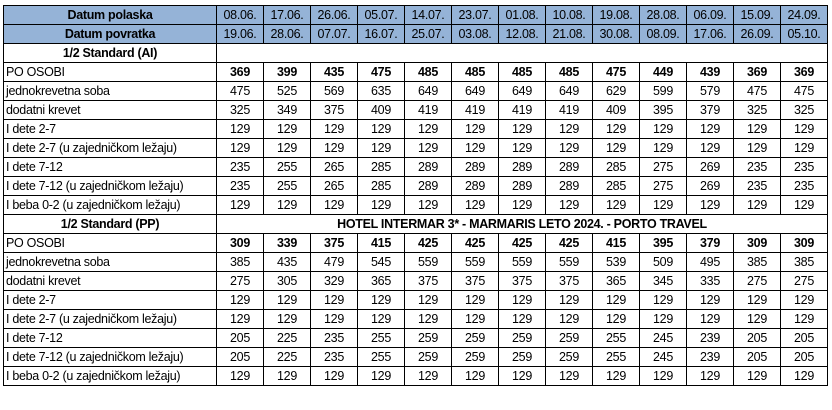 The image size is (832, 410). Describe the element at coordinates (428, 34) in the screenshot. I see `date-cell: 25.07.` at that location.